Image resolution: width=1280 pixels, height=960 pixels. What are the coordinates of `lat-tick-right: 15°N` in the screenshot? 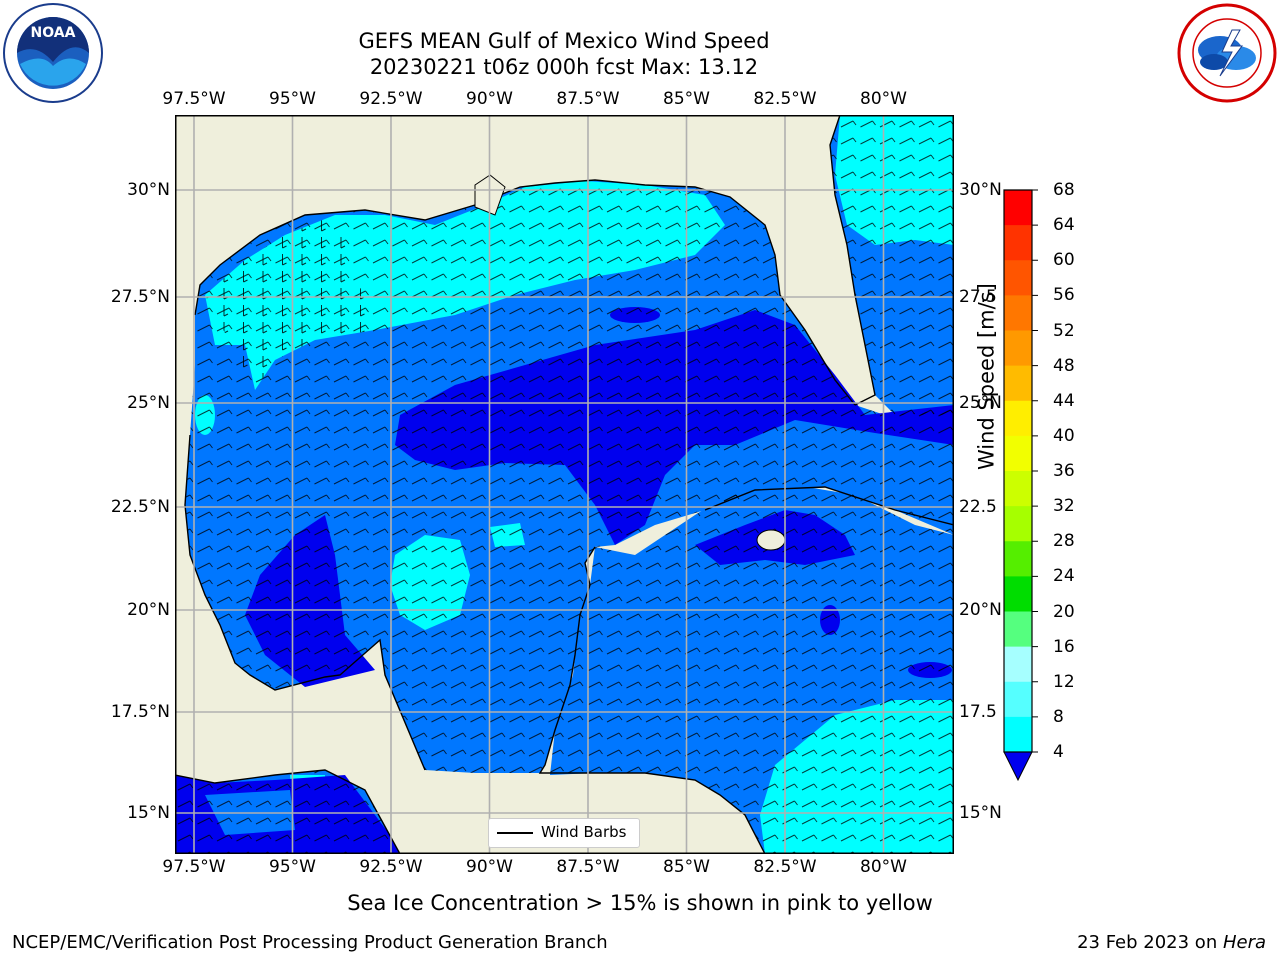 It's located at (980, 813).